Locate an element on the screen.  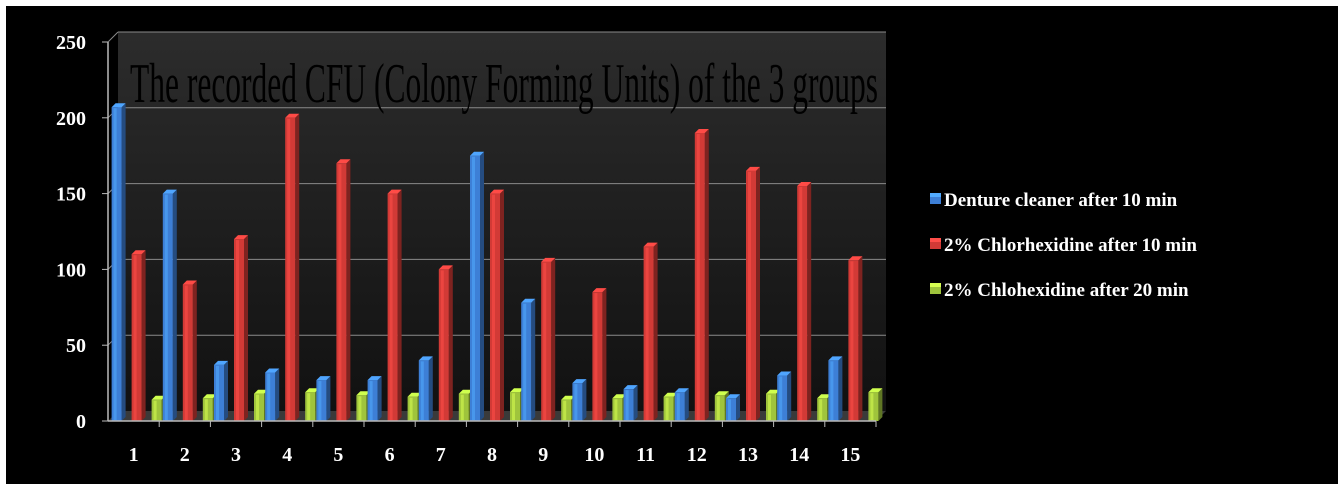
legend-label: 2% Chlohexidine after 20 min is located at coordinates (1066, 290).